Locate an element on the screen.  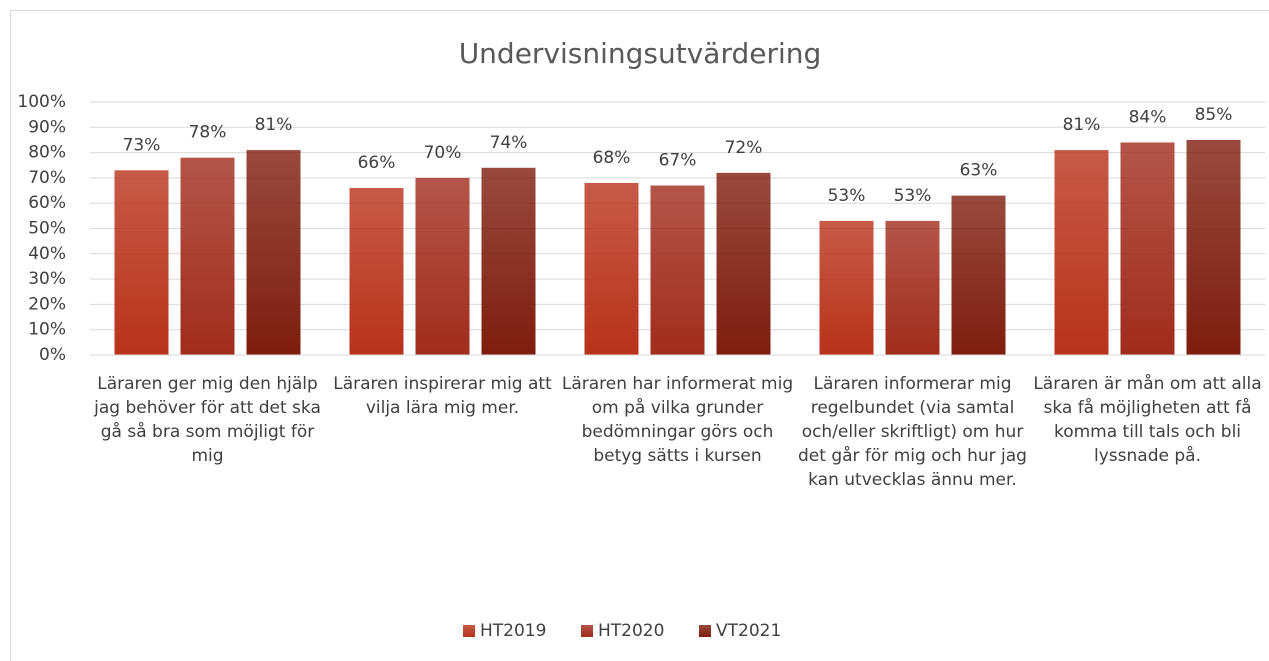
legend-label: HT2020 is located at coordinates (631, 631).